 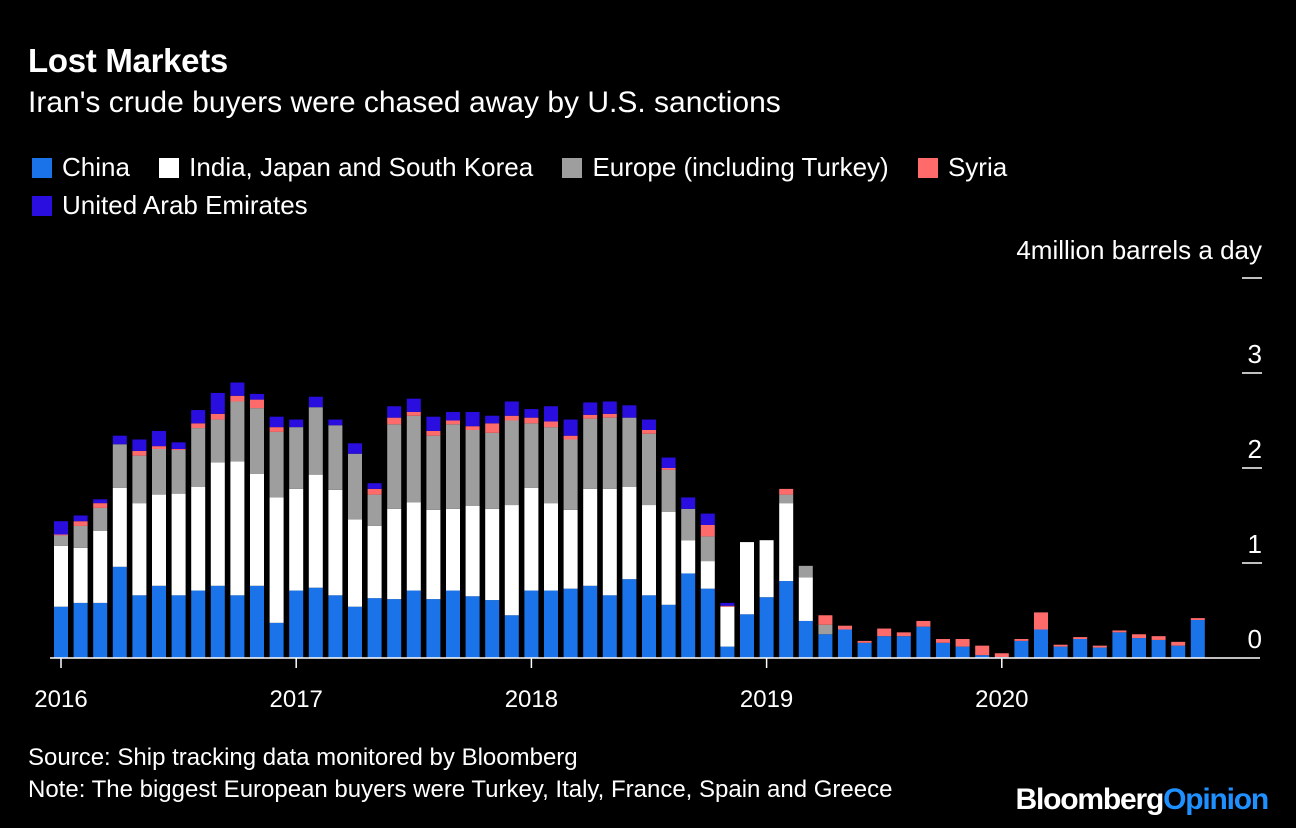 I want to click on legend-swatch-europe, so click(x=572, y=168).